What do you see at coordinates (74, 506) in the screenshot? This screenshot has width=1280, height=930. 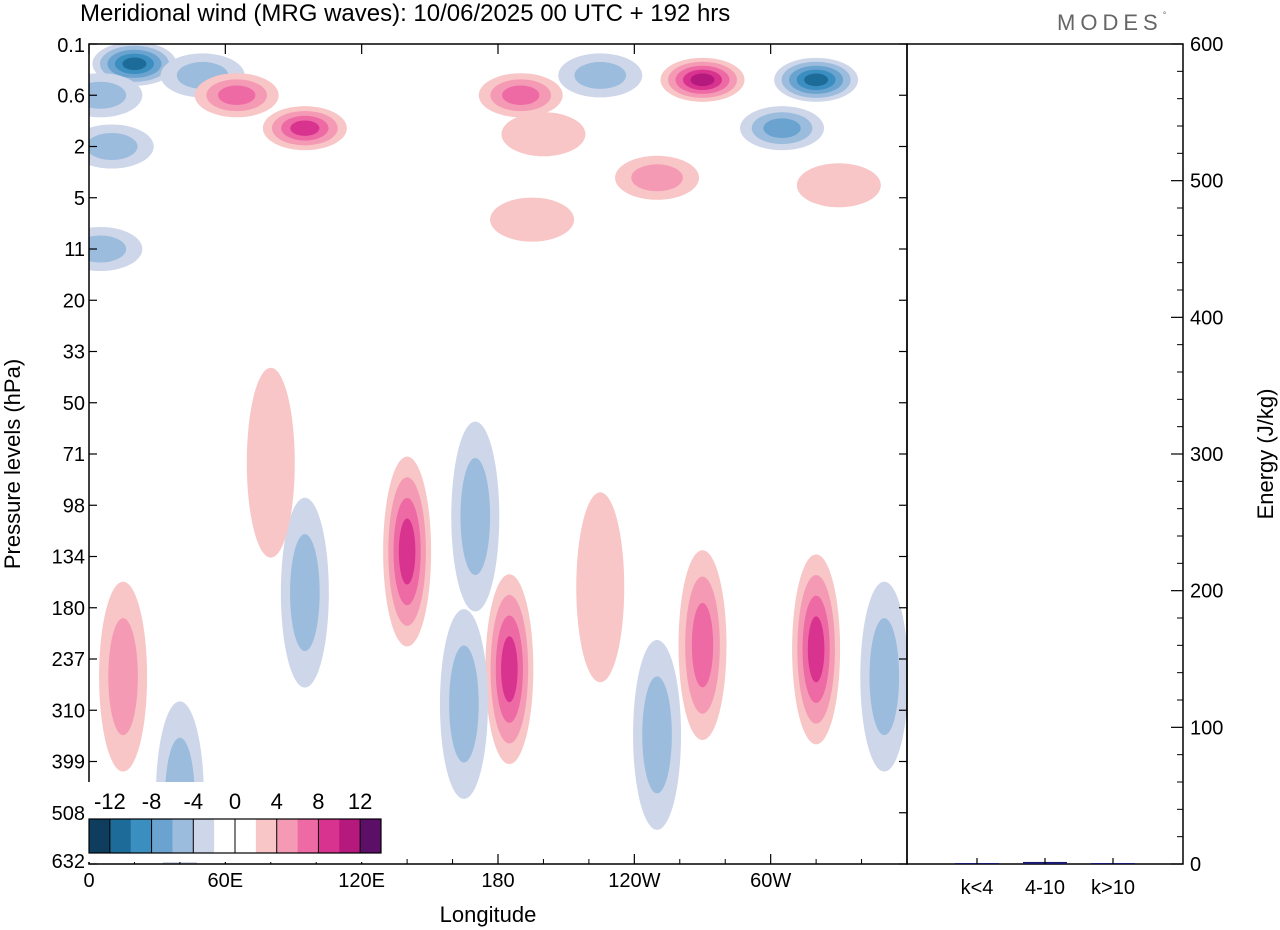 I see `pressure-tick-label: 98` at bounding box center [74, 506].